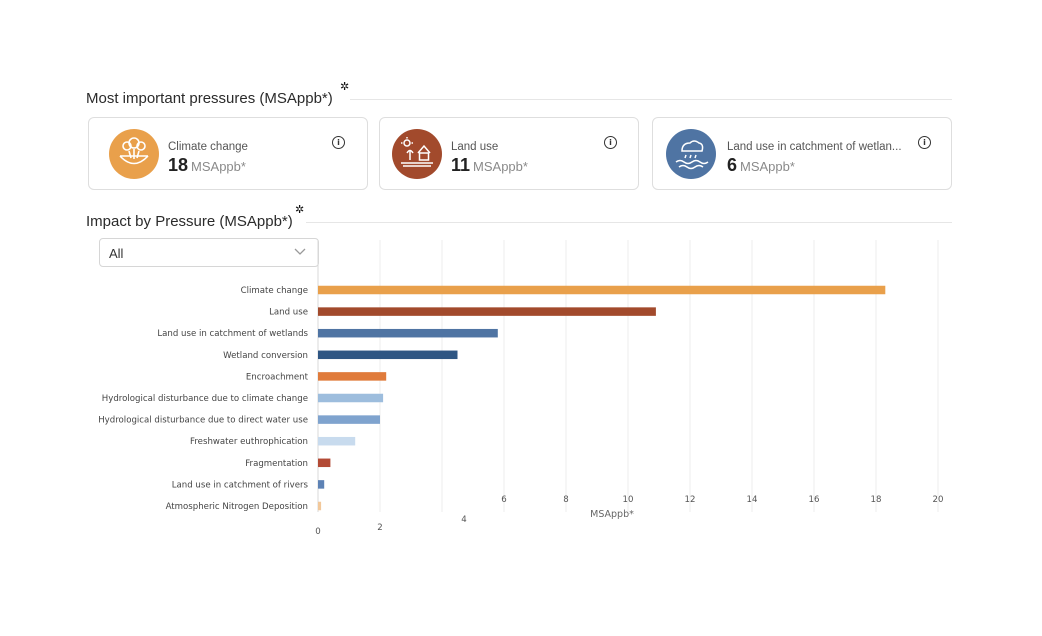 Image resolution: width=1042 pixels, height=636 pixels. I want to click on x-tick-label: 4, so click(463, 520).